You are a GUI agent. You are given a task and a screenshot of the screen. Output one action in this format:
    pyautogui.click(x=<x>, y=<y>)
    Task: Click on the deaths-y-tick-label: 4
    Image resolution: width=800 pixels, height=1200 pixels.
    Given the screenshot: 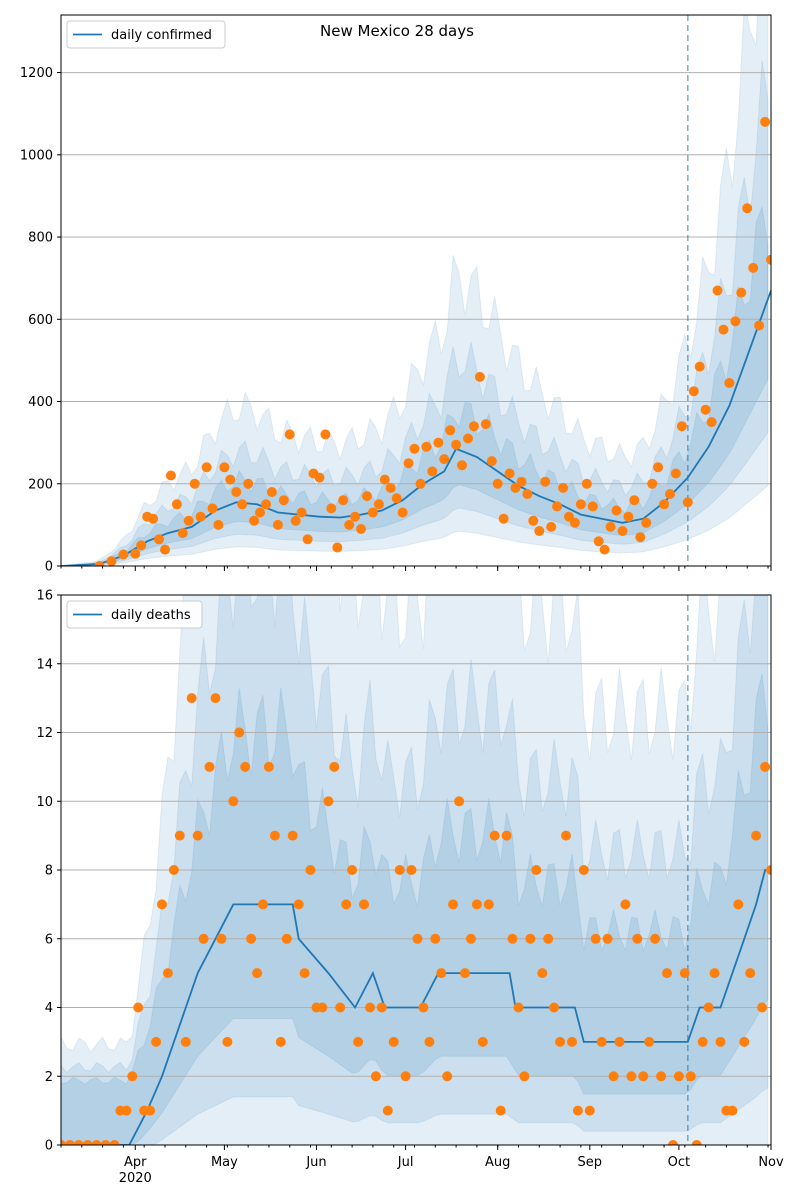 What is the action you would take?
    pyautogui.click(x=49, y=1008)
    